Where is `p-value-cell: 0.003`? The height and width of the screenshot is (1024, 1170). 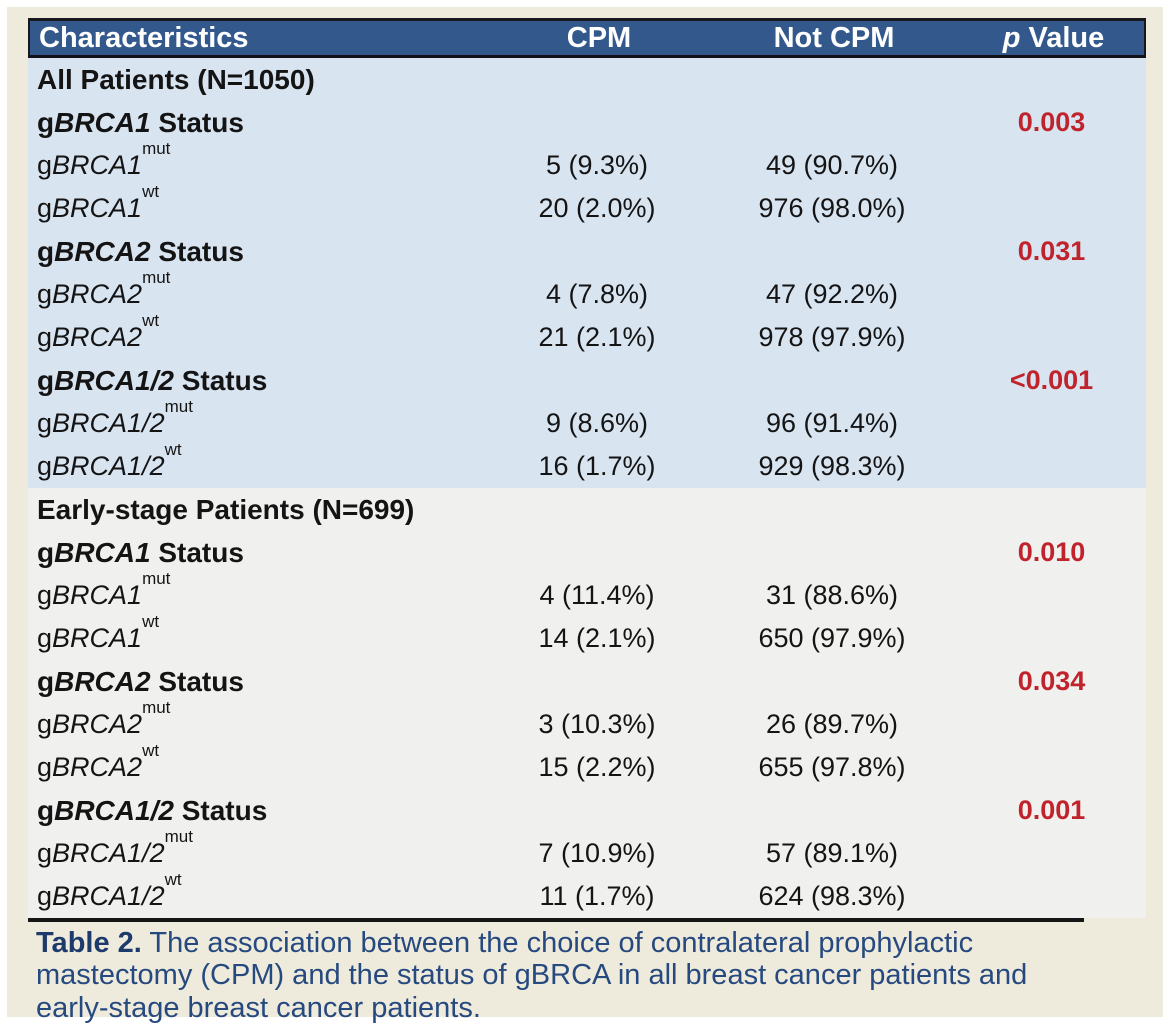 p-value-cell: 0.003 is located at coordinates (1051, 122).